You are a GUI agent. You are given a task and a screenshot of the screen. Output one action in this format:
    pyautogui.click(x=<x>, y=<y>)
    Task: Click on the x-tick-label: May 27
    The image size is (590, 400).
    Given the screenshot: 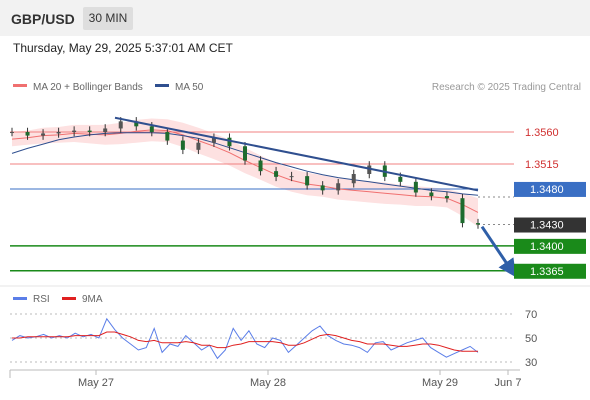 What is the action you would take?
    pyautogui.click(x=96, y=383)
    